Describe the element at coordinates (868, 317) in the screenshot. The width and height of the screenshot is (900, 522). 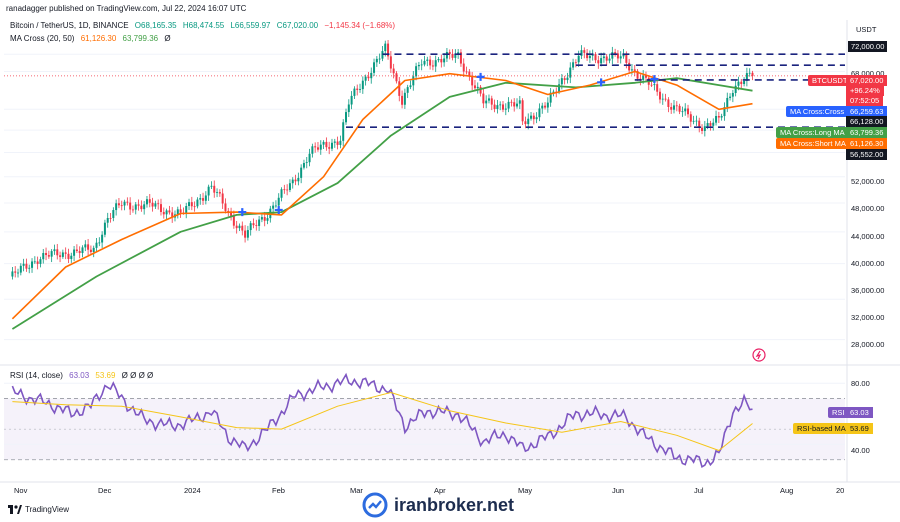
I see `y-tick-label: 32,000.00` at that location.